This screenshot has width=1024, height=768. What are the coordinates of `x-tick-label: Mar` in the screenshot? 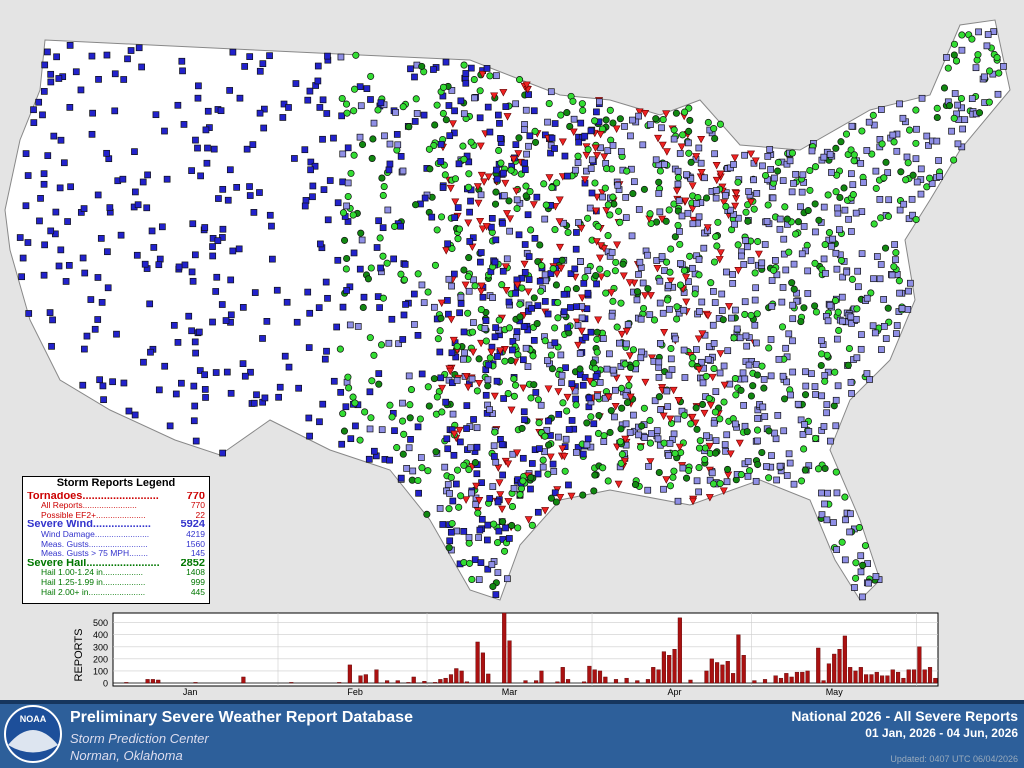 It's located at (510, 692).